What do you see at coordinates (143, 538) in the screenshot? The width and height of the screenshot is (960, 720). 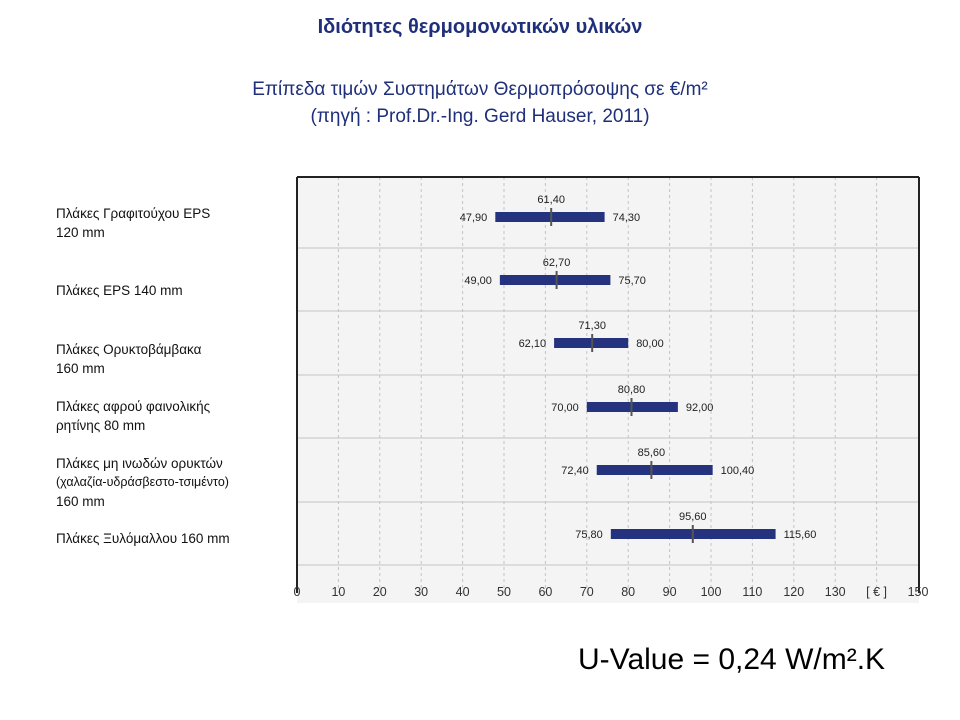 I see `category-label-line: Πλάκες Ξυλόμαλλου 160 mm` at bounding box center [143, 538].